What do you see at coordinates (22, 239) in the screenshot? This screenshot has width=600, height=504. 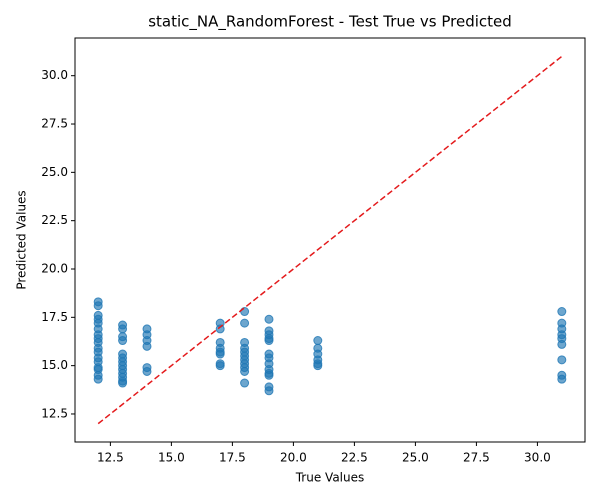 I see `y-axis-label: Predicted Values` at bounding box center [22, 239].